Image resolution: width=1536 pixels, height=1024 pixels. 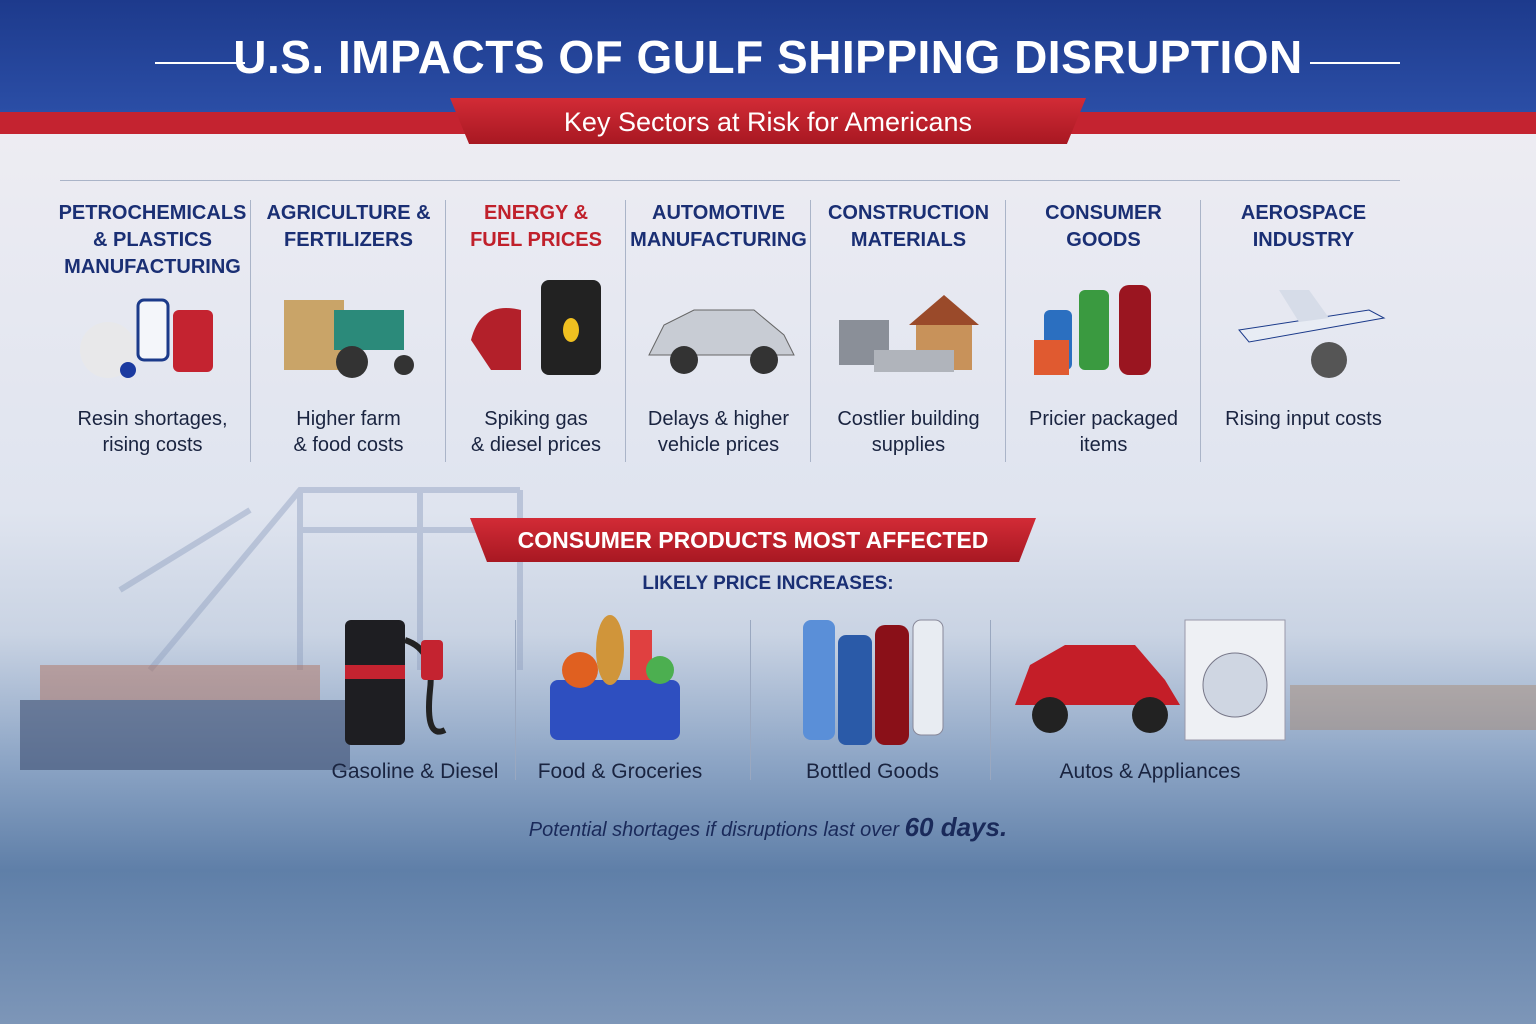 I want to click on sector-title-line: & PLASTICS, so click(x=152, y=240).